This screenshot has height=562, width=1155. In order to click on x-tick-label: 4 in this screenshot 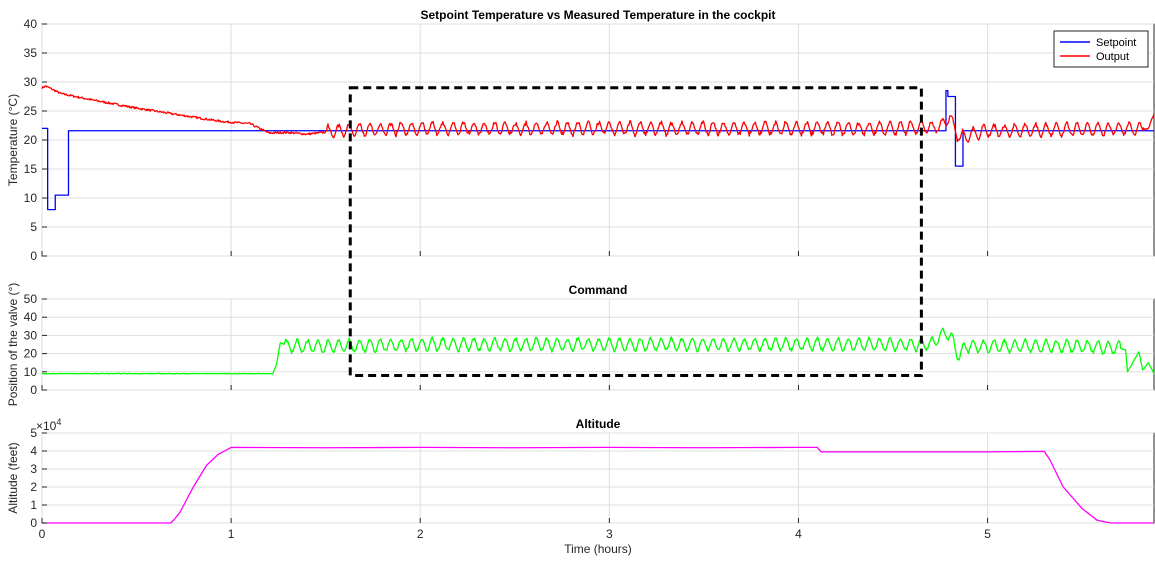, I will do `click(798, 534)`.